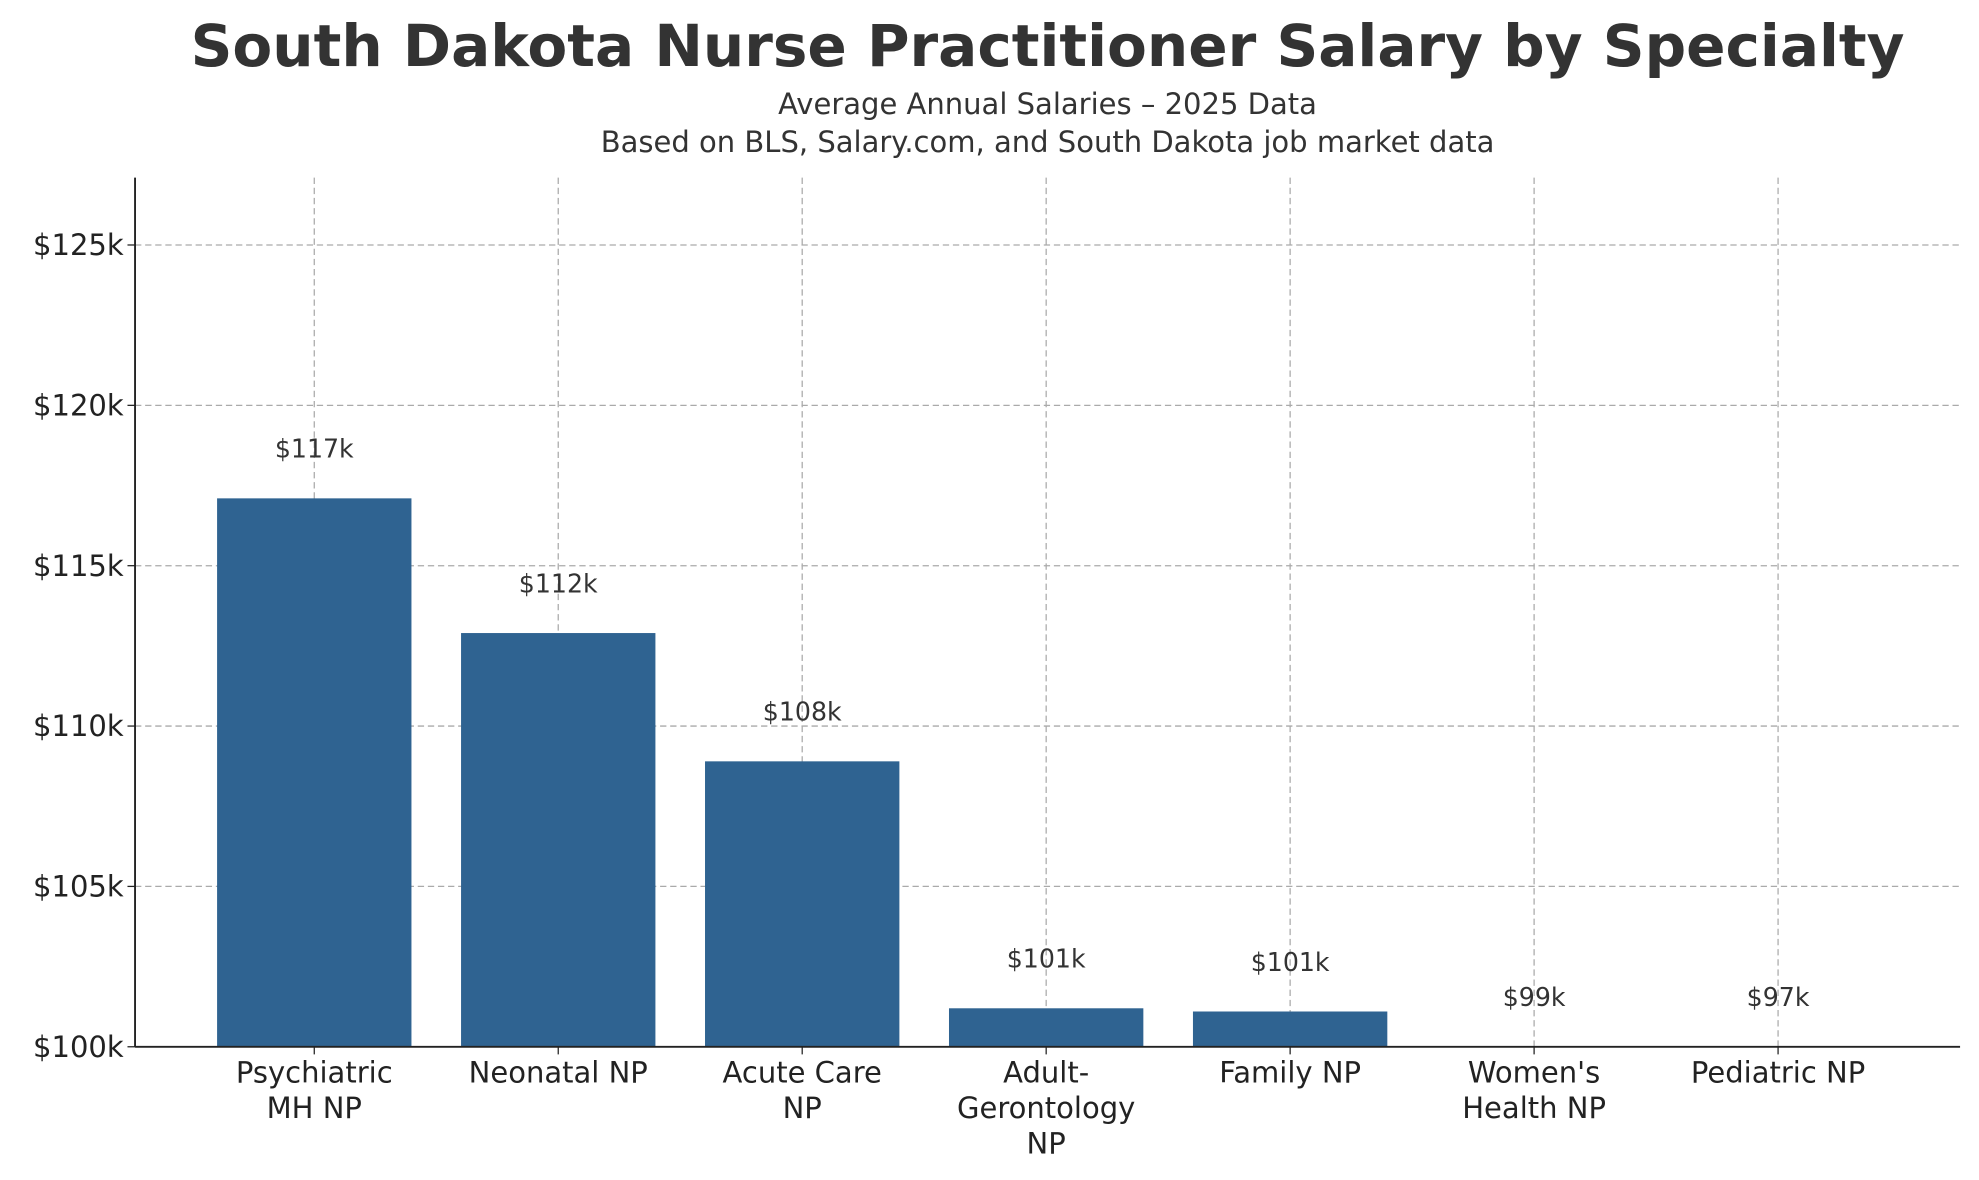 The height and width of the screenshot is (1180, 1979). What do you see at coordinates (1534, 1090) in the screenshot?
I see `x-tick-label: Women's Health NP` at bounding box center [1534, 1090].